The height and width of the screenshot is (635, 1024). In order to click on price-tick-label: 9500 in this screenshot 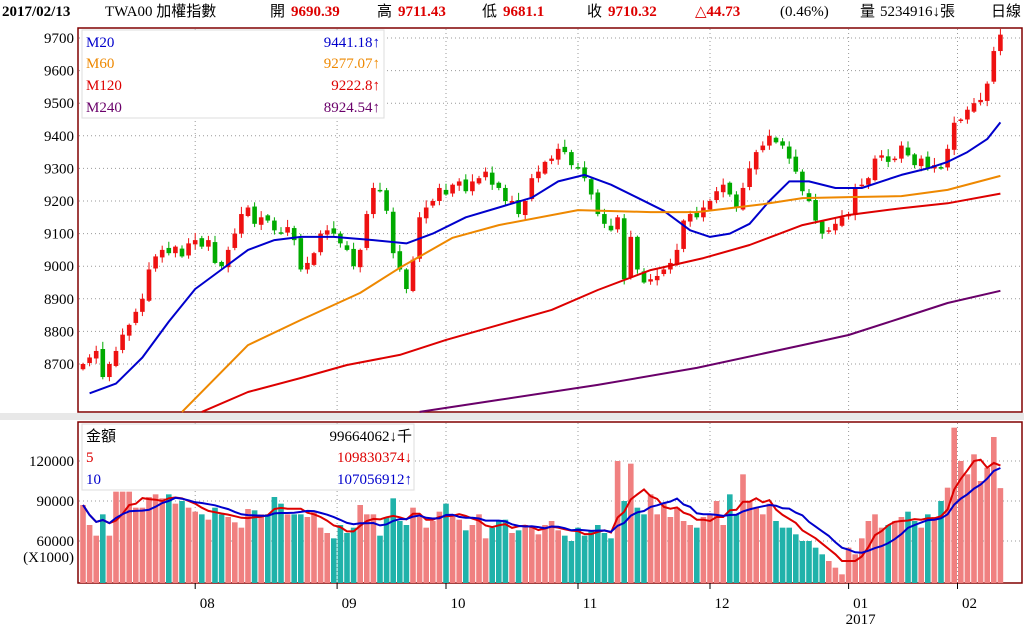, I will do `click(59, 104)`.